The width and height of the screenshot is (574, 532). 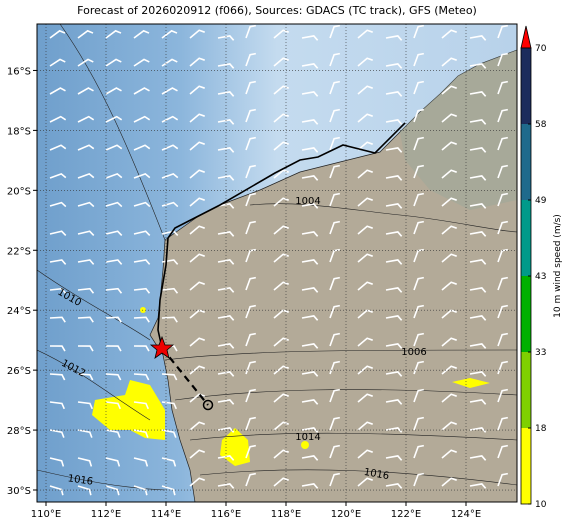 What do you see at coordinates (19, 191) in the screenshot?
I see `y-tick-label: 20°S` at bounding box center [19, 191].